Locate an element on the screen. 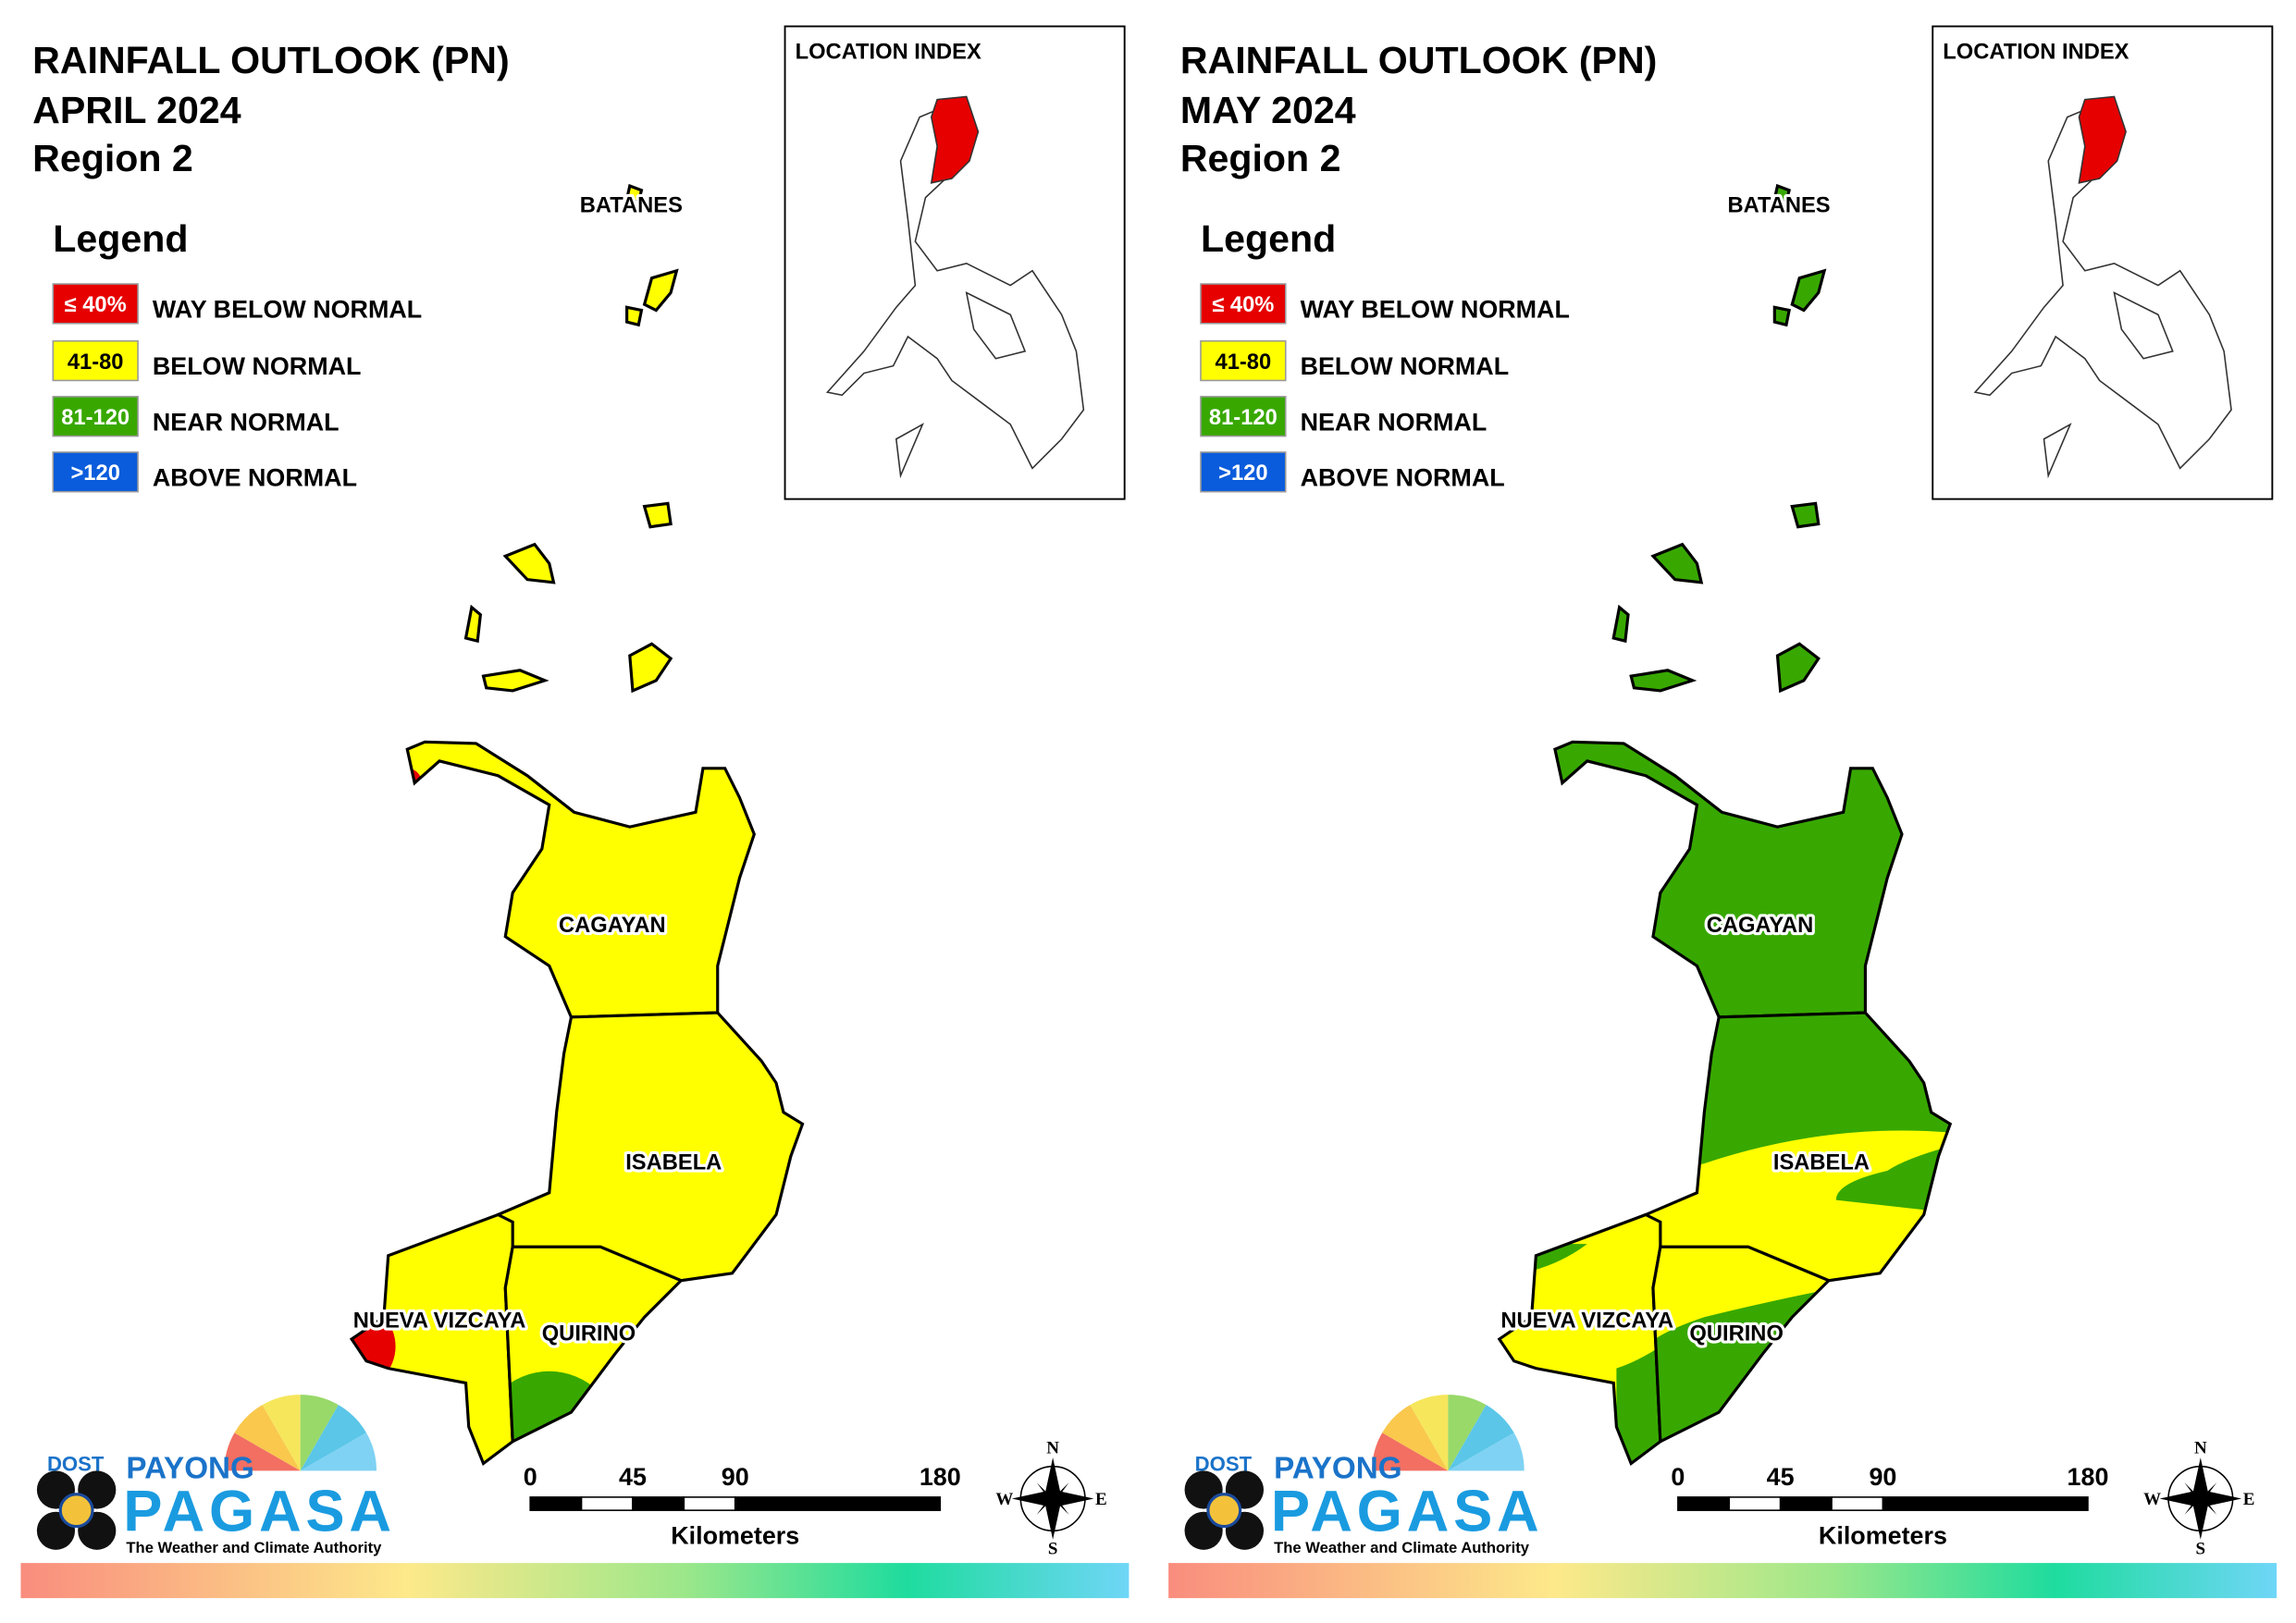 The image size is (2296, 1623). wet-zone is located at coordinates (1812, 1092).